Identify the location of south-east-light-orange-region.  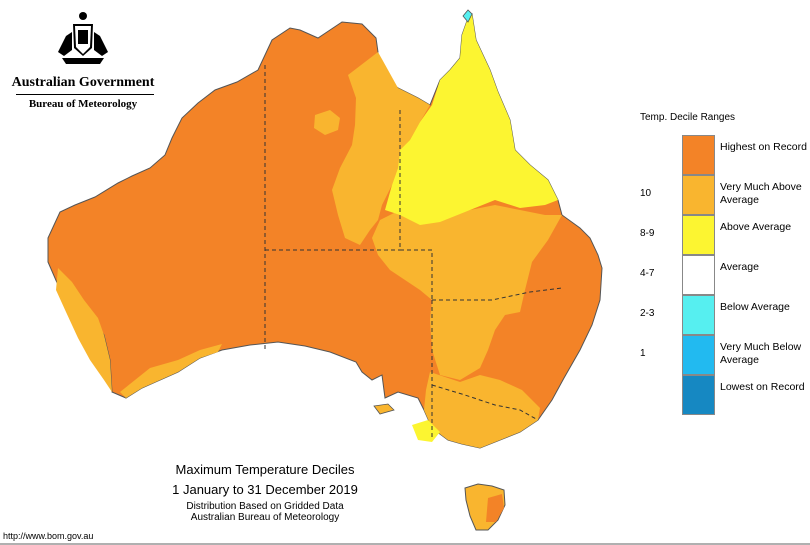
(467, 292).